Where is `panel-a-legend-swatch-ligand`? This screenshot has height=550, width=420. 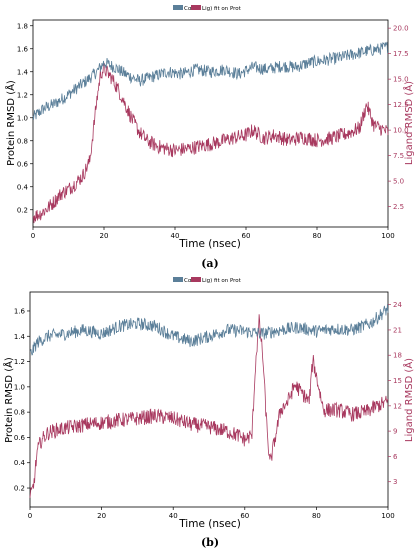 panel-a-legend-swatch-ligand is located at coordinates (196, 7).